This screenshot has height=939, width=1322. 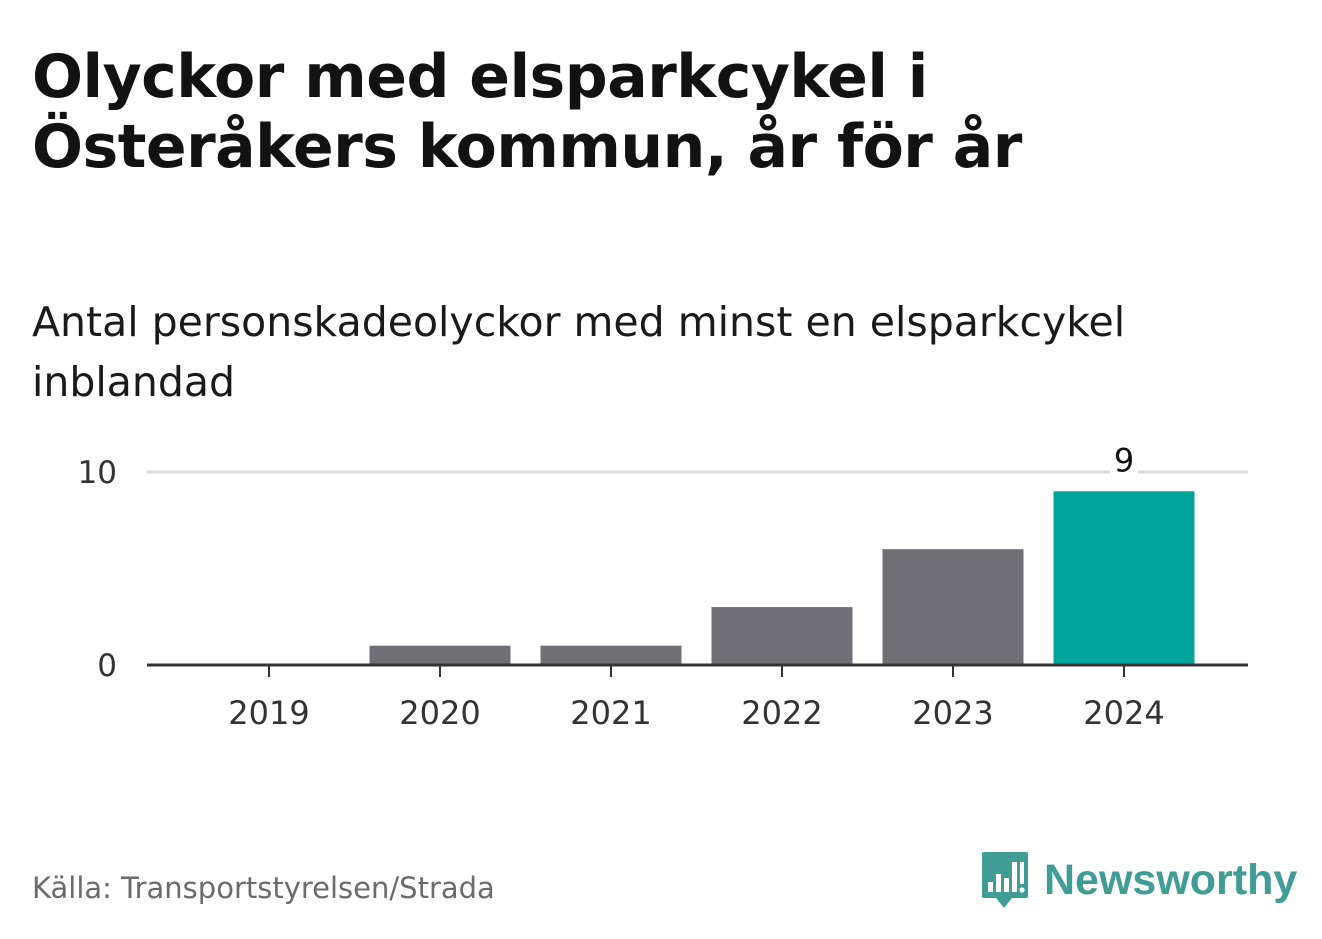 I want to click on x-tick-label: 2019, so click(x=268, y=713).